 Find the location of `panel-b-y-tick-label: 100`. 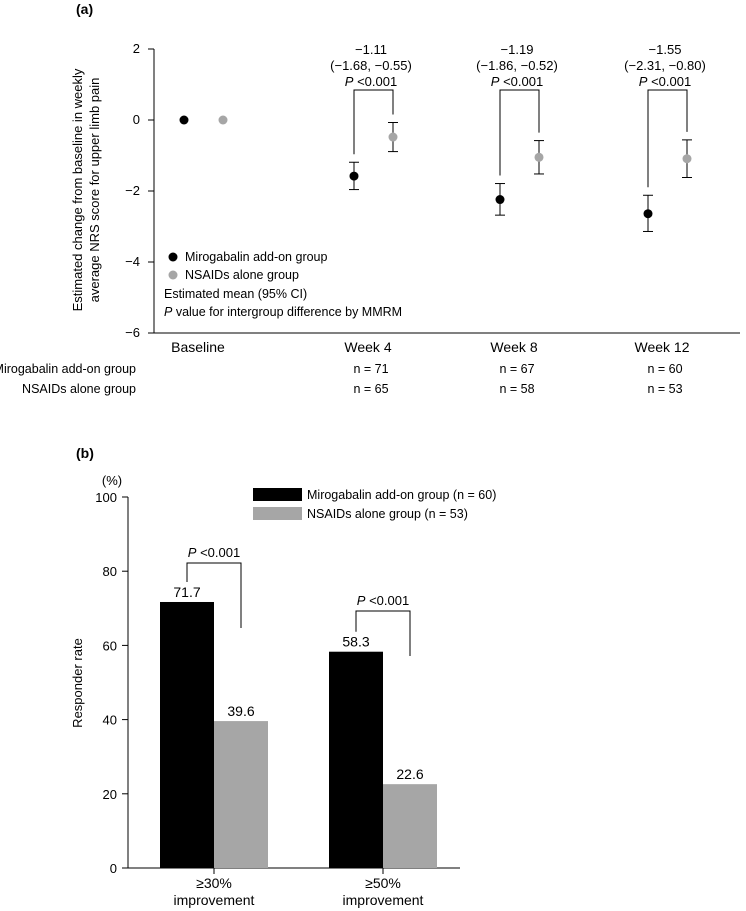

panel-b-y-tick-label: 100 is located at coordinates (106, 497).